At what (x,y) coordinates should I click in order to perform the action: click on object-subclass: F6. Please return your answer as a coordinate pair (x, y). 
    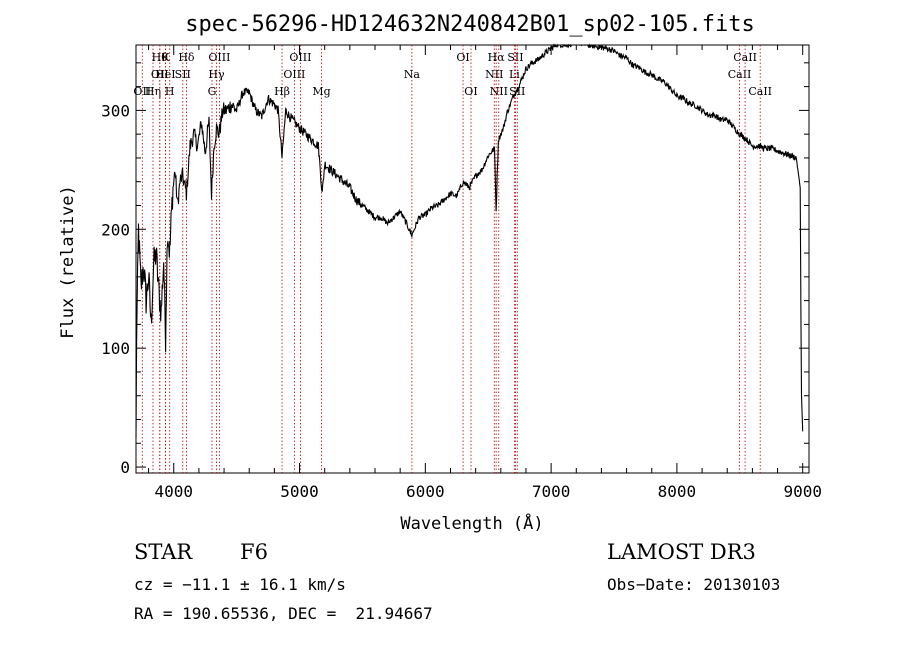
    Looking at the image, I should click on (254, 552).